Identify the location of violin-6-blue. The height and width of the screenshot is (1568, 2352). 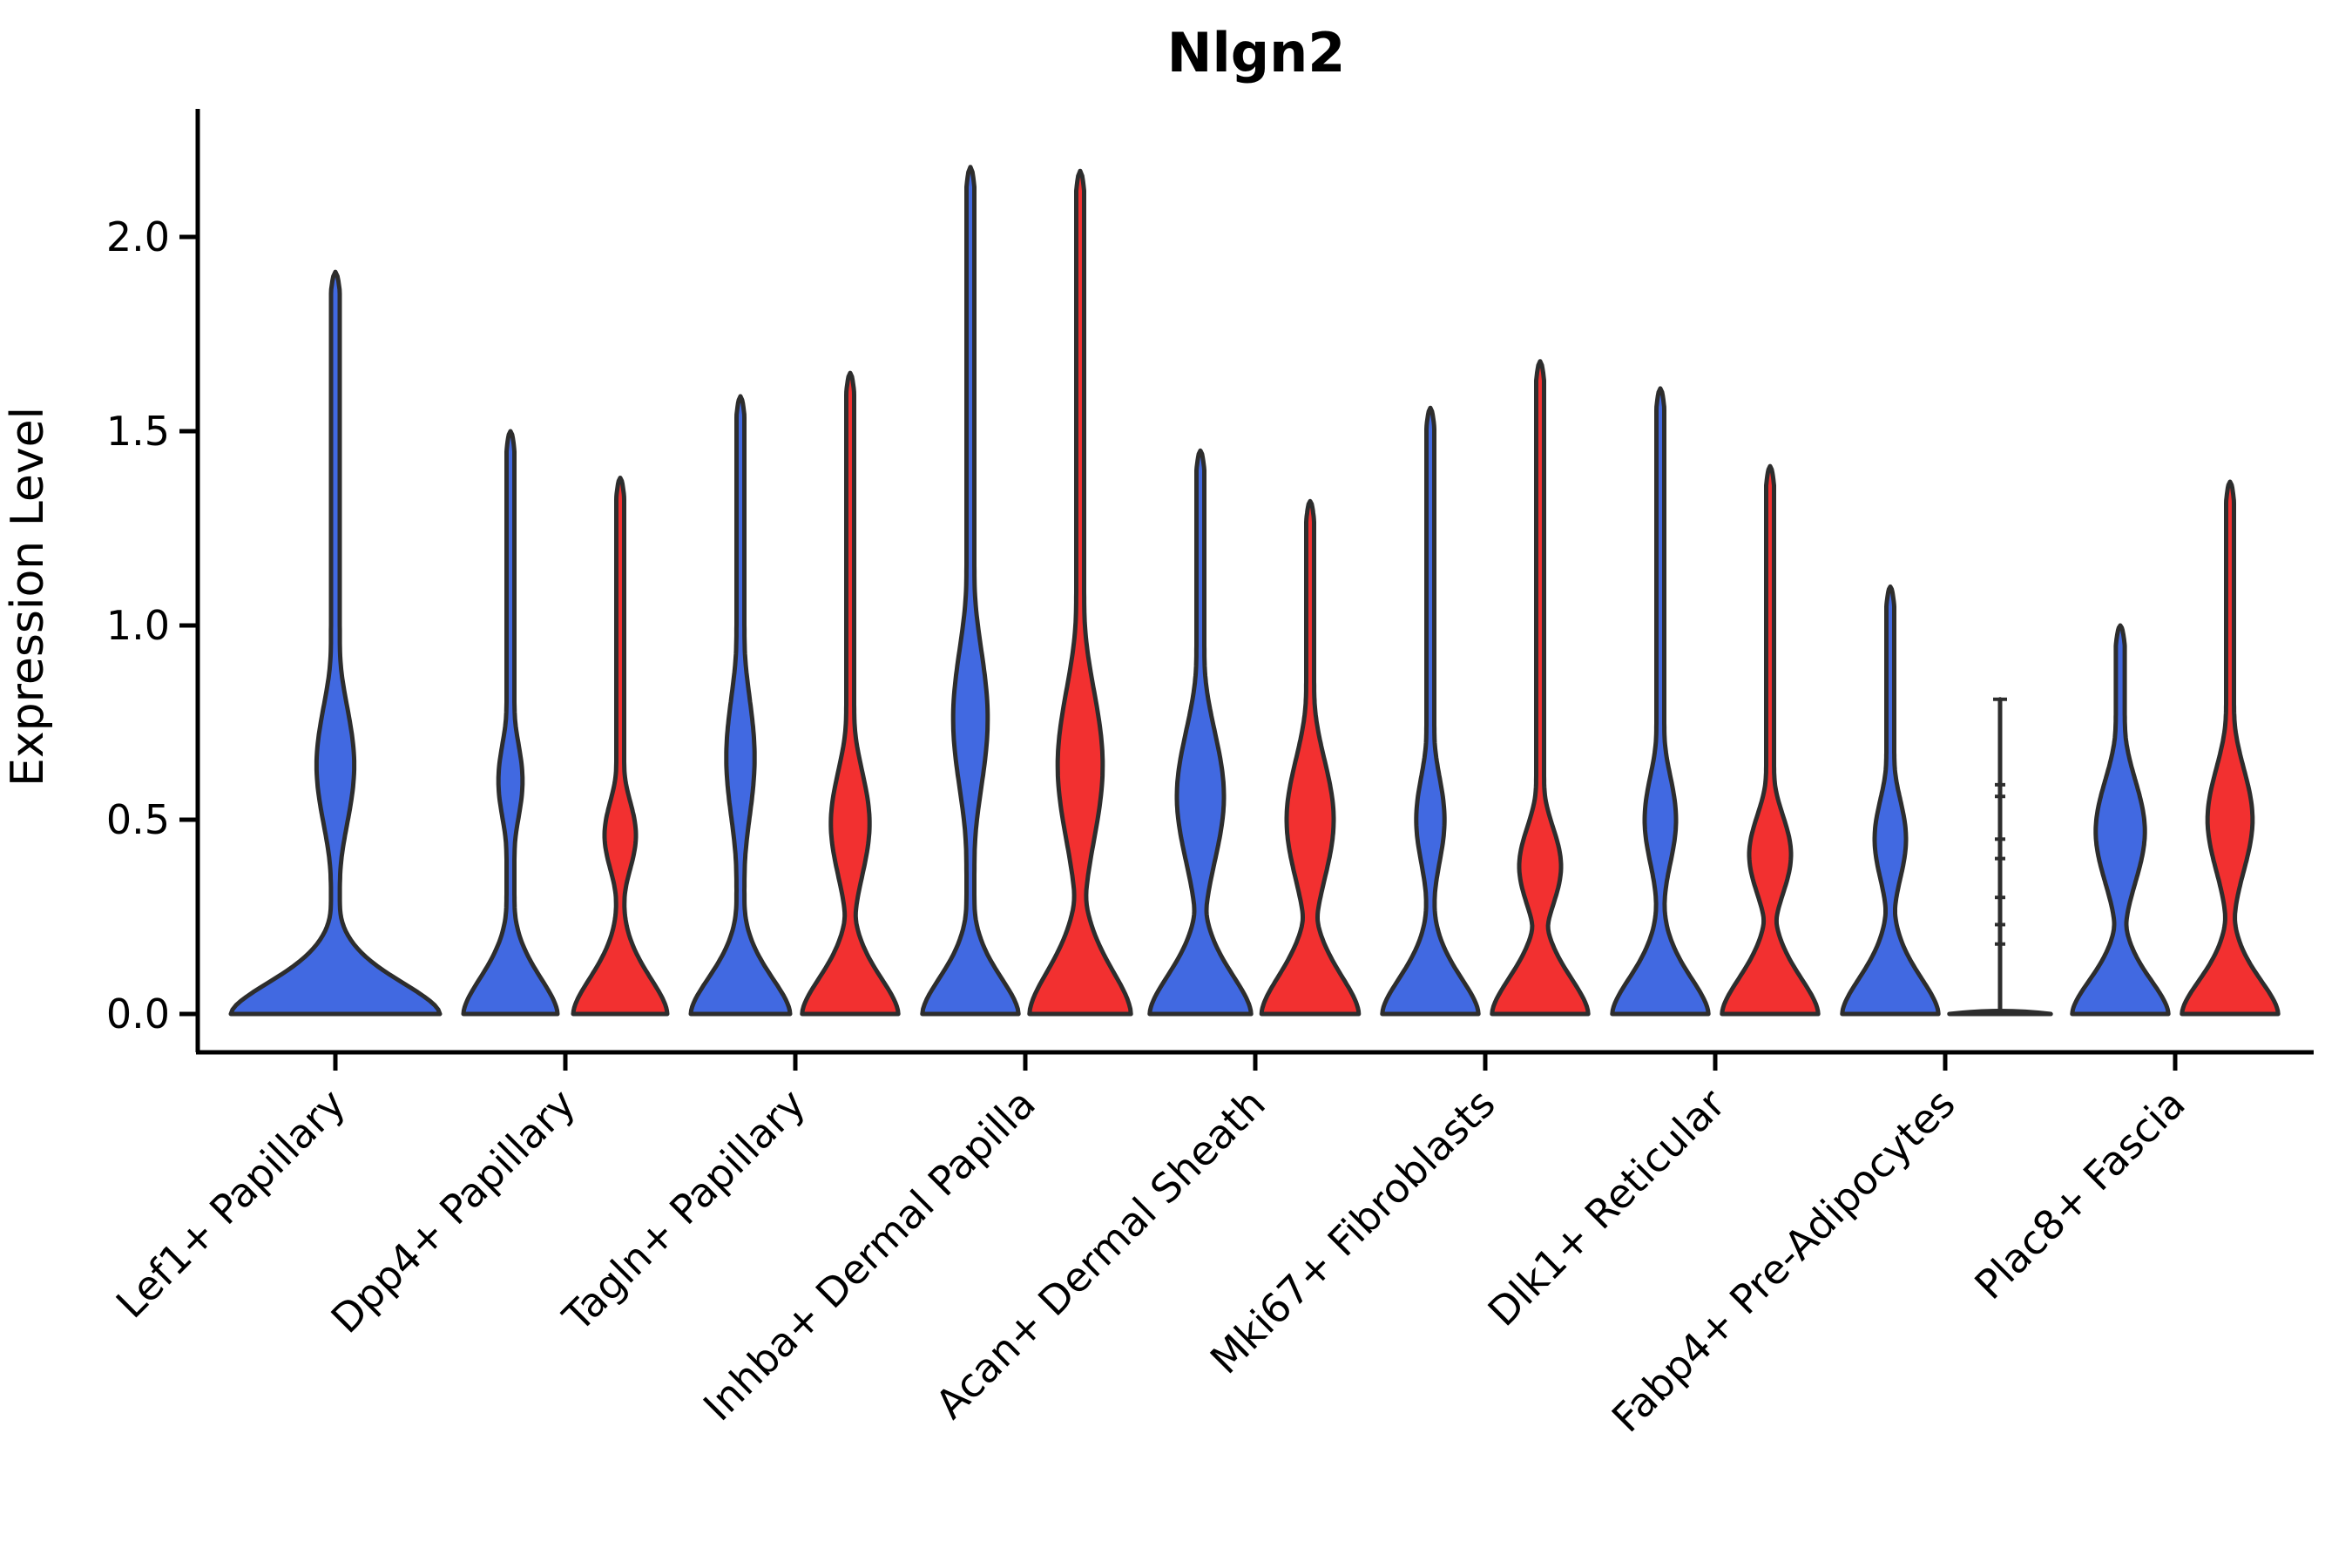
(1660, 702).